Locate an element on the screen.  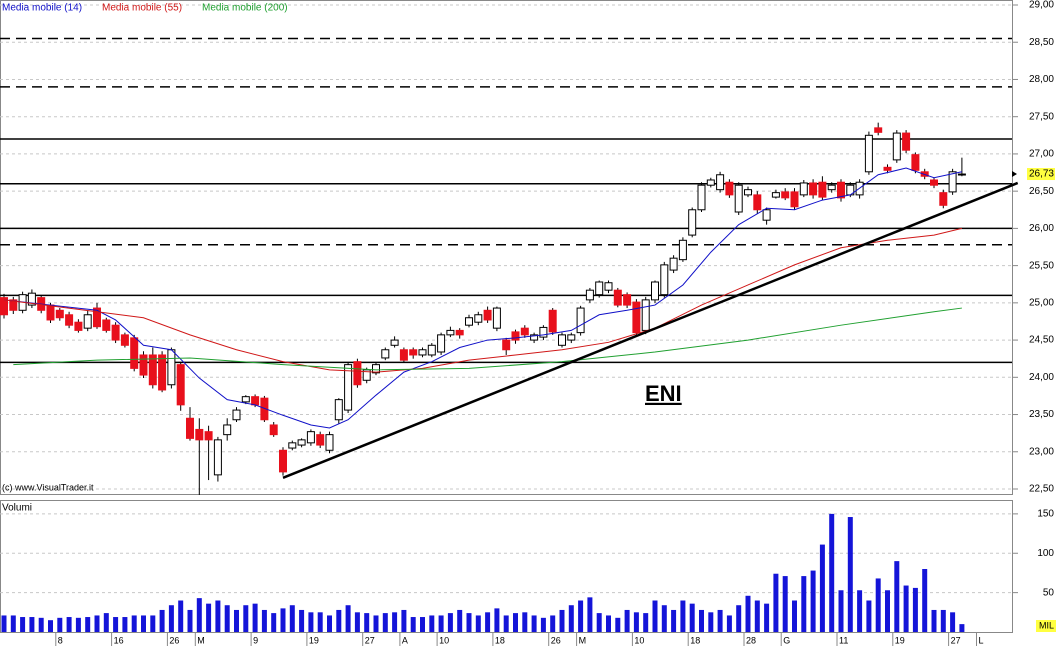
y-tick-label: 22,50 is located at coordinates (1041, 489).